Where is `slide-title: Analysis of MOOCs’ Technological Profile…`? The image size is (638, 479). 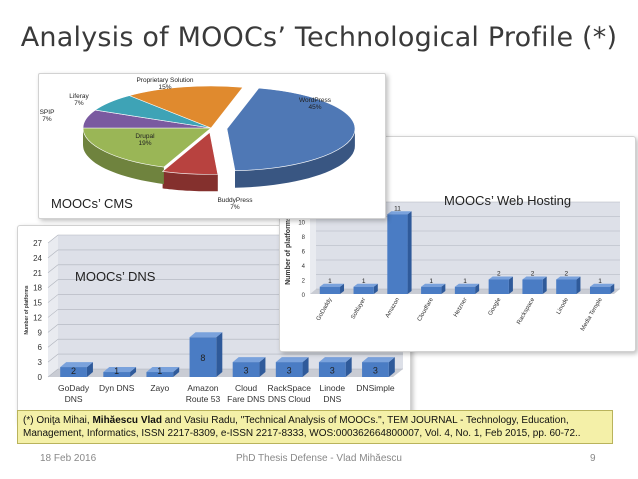
slide-title: Analysis of MOOCs’ Technological Profile… is located at coordinates (319, 37).